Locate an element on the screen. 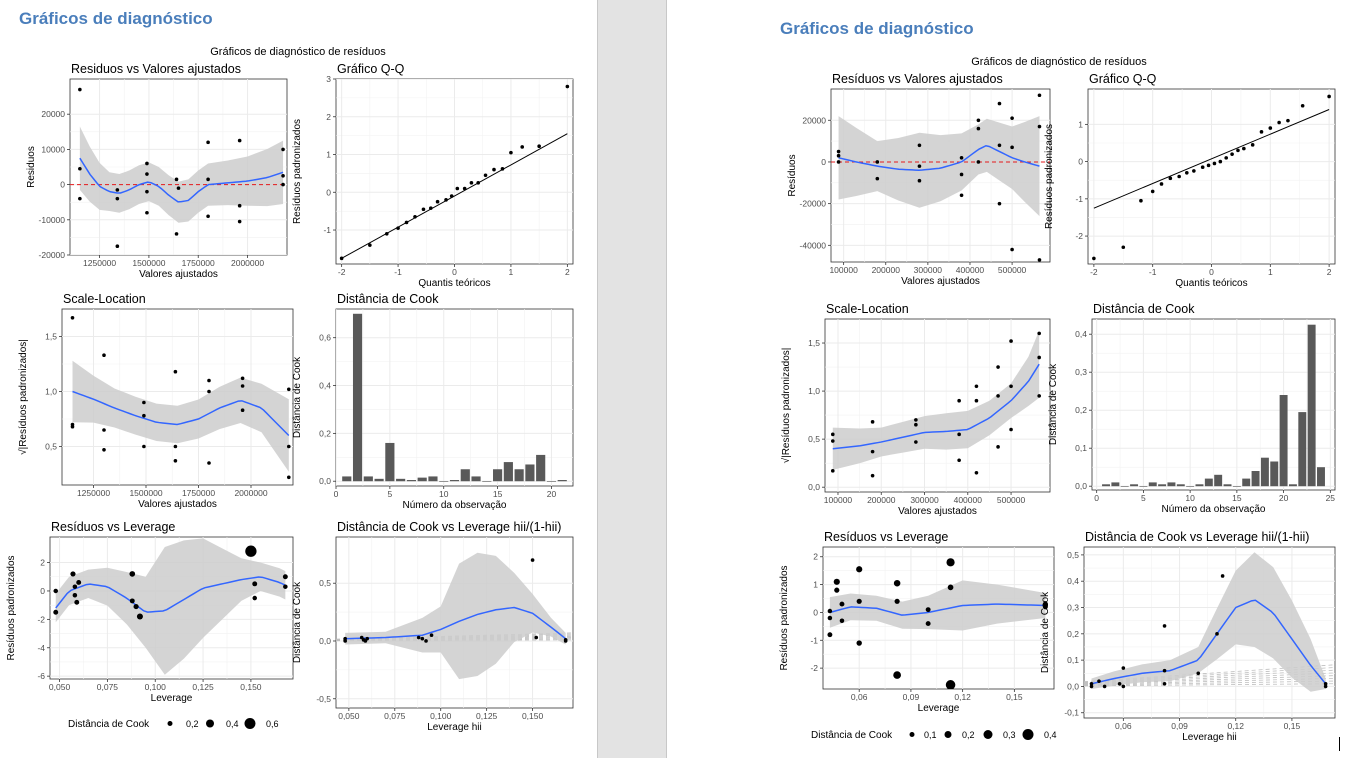  x-tick-label: 5 is located at coordinates (1143, 498).